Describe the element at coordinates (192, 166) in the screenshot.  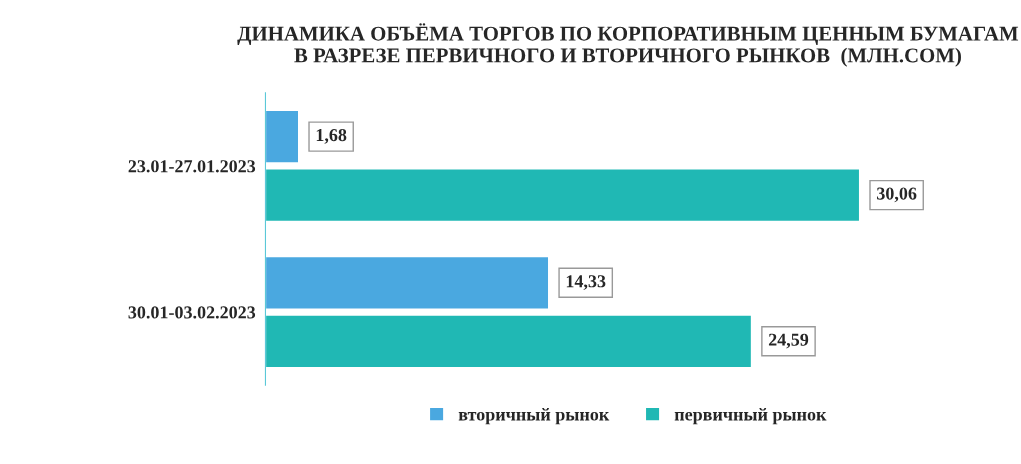
I see `y-tick-label: 23.01-27.01.2023` at that location.